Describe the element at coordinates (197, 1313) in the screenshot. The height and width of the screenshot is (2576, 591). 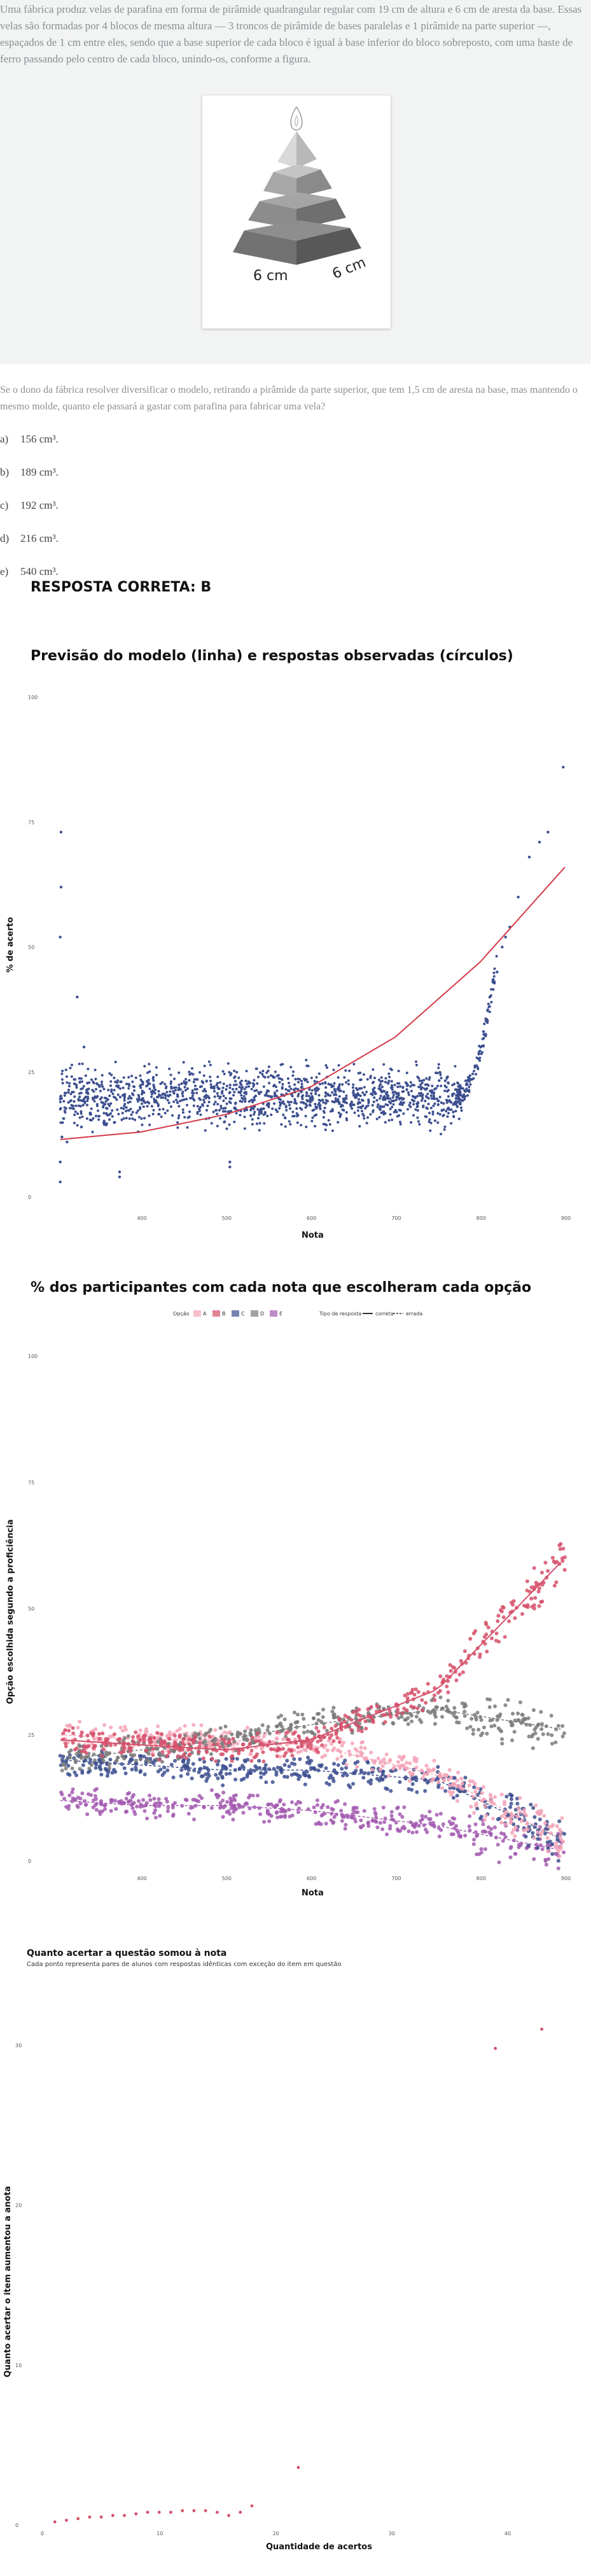
I see `legend-swatch` at that location.